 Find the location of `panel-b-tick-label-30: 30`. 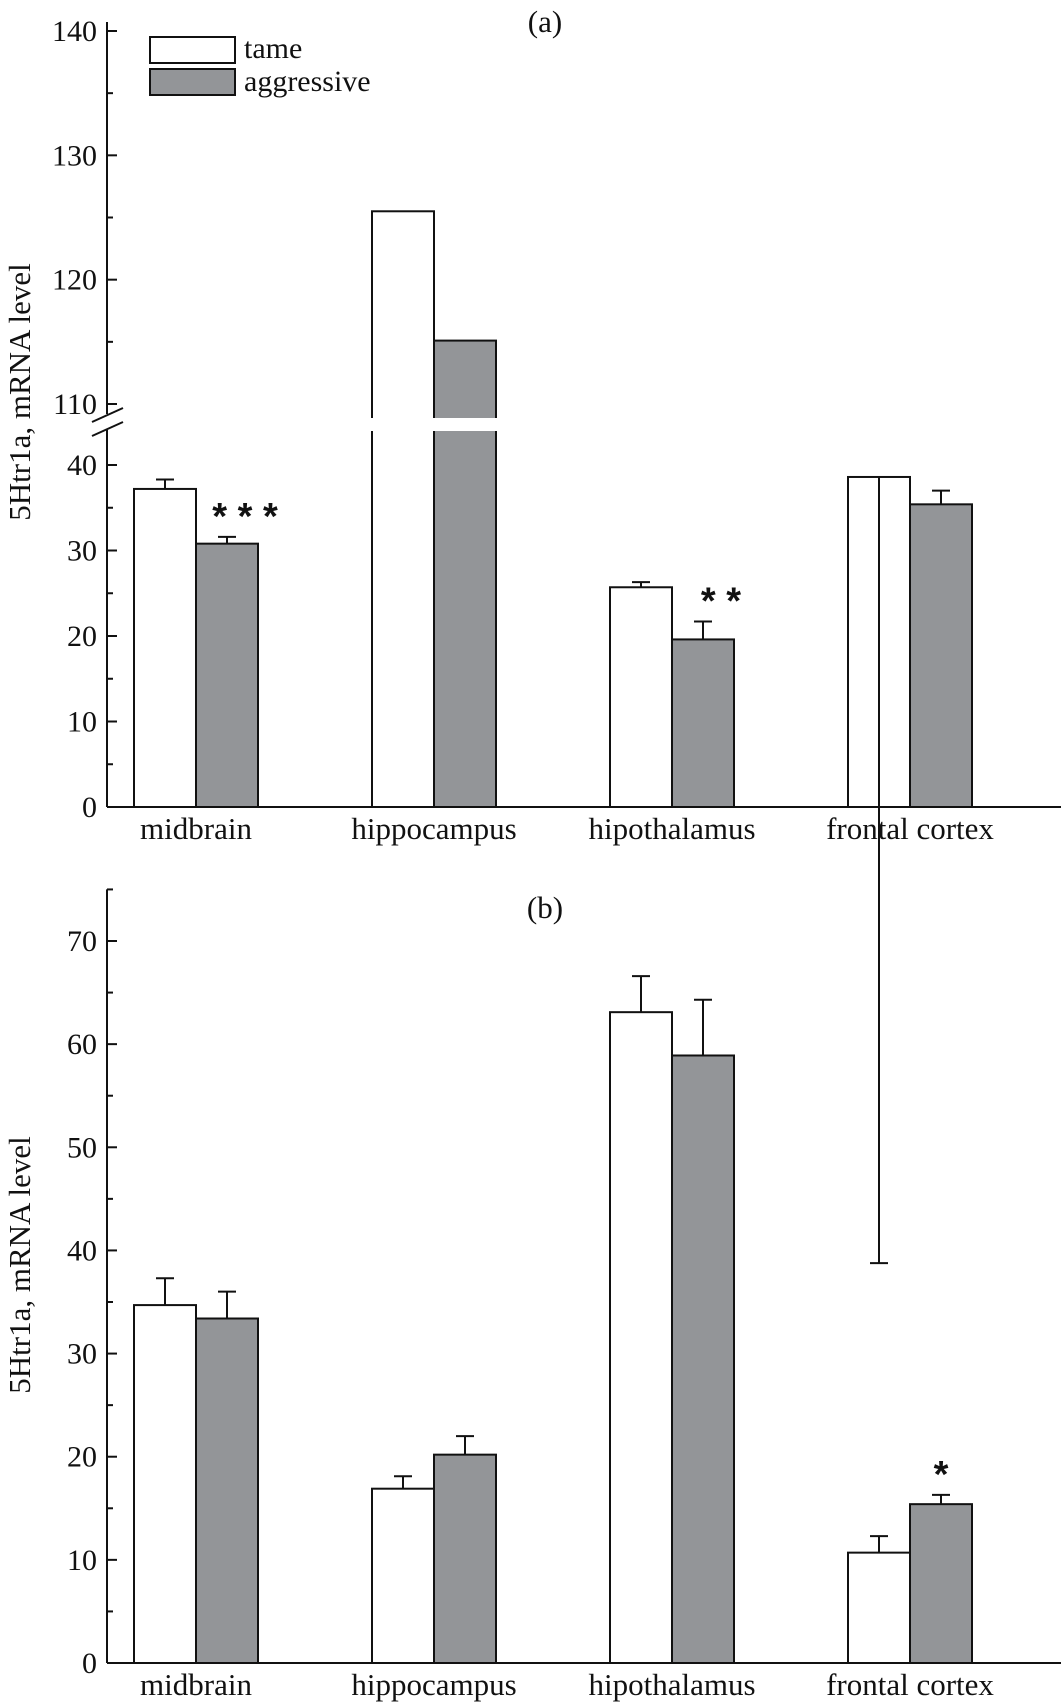

panel-b-tick-label-30: 30 is located at coordinates (82, 1354).